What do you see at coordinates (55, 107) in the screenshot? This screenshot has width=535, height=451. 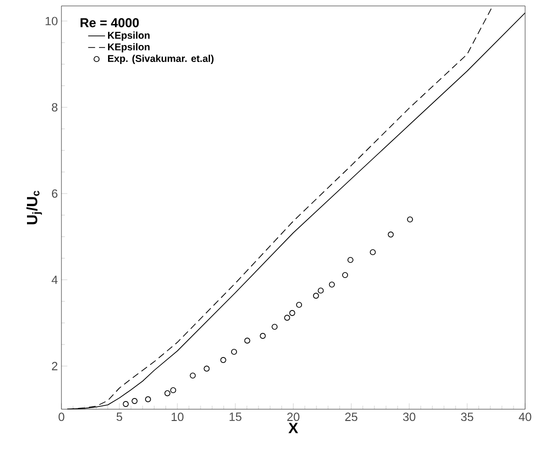 I see `y-tick-label: 8` at bounding box center [55, 107].